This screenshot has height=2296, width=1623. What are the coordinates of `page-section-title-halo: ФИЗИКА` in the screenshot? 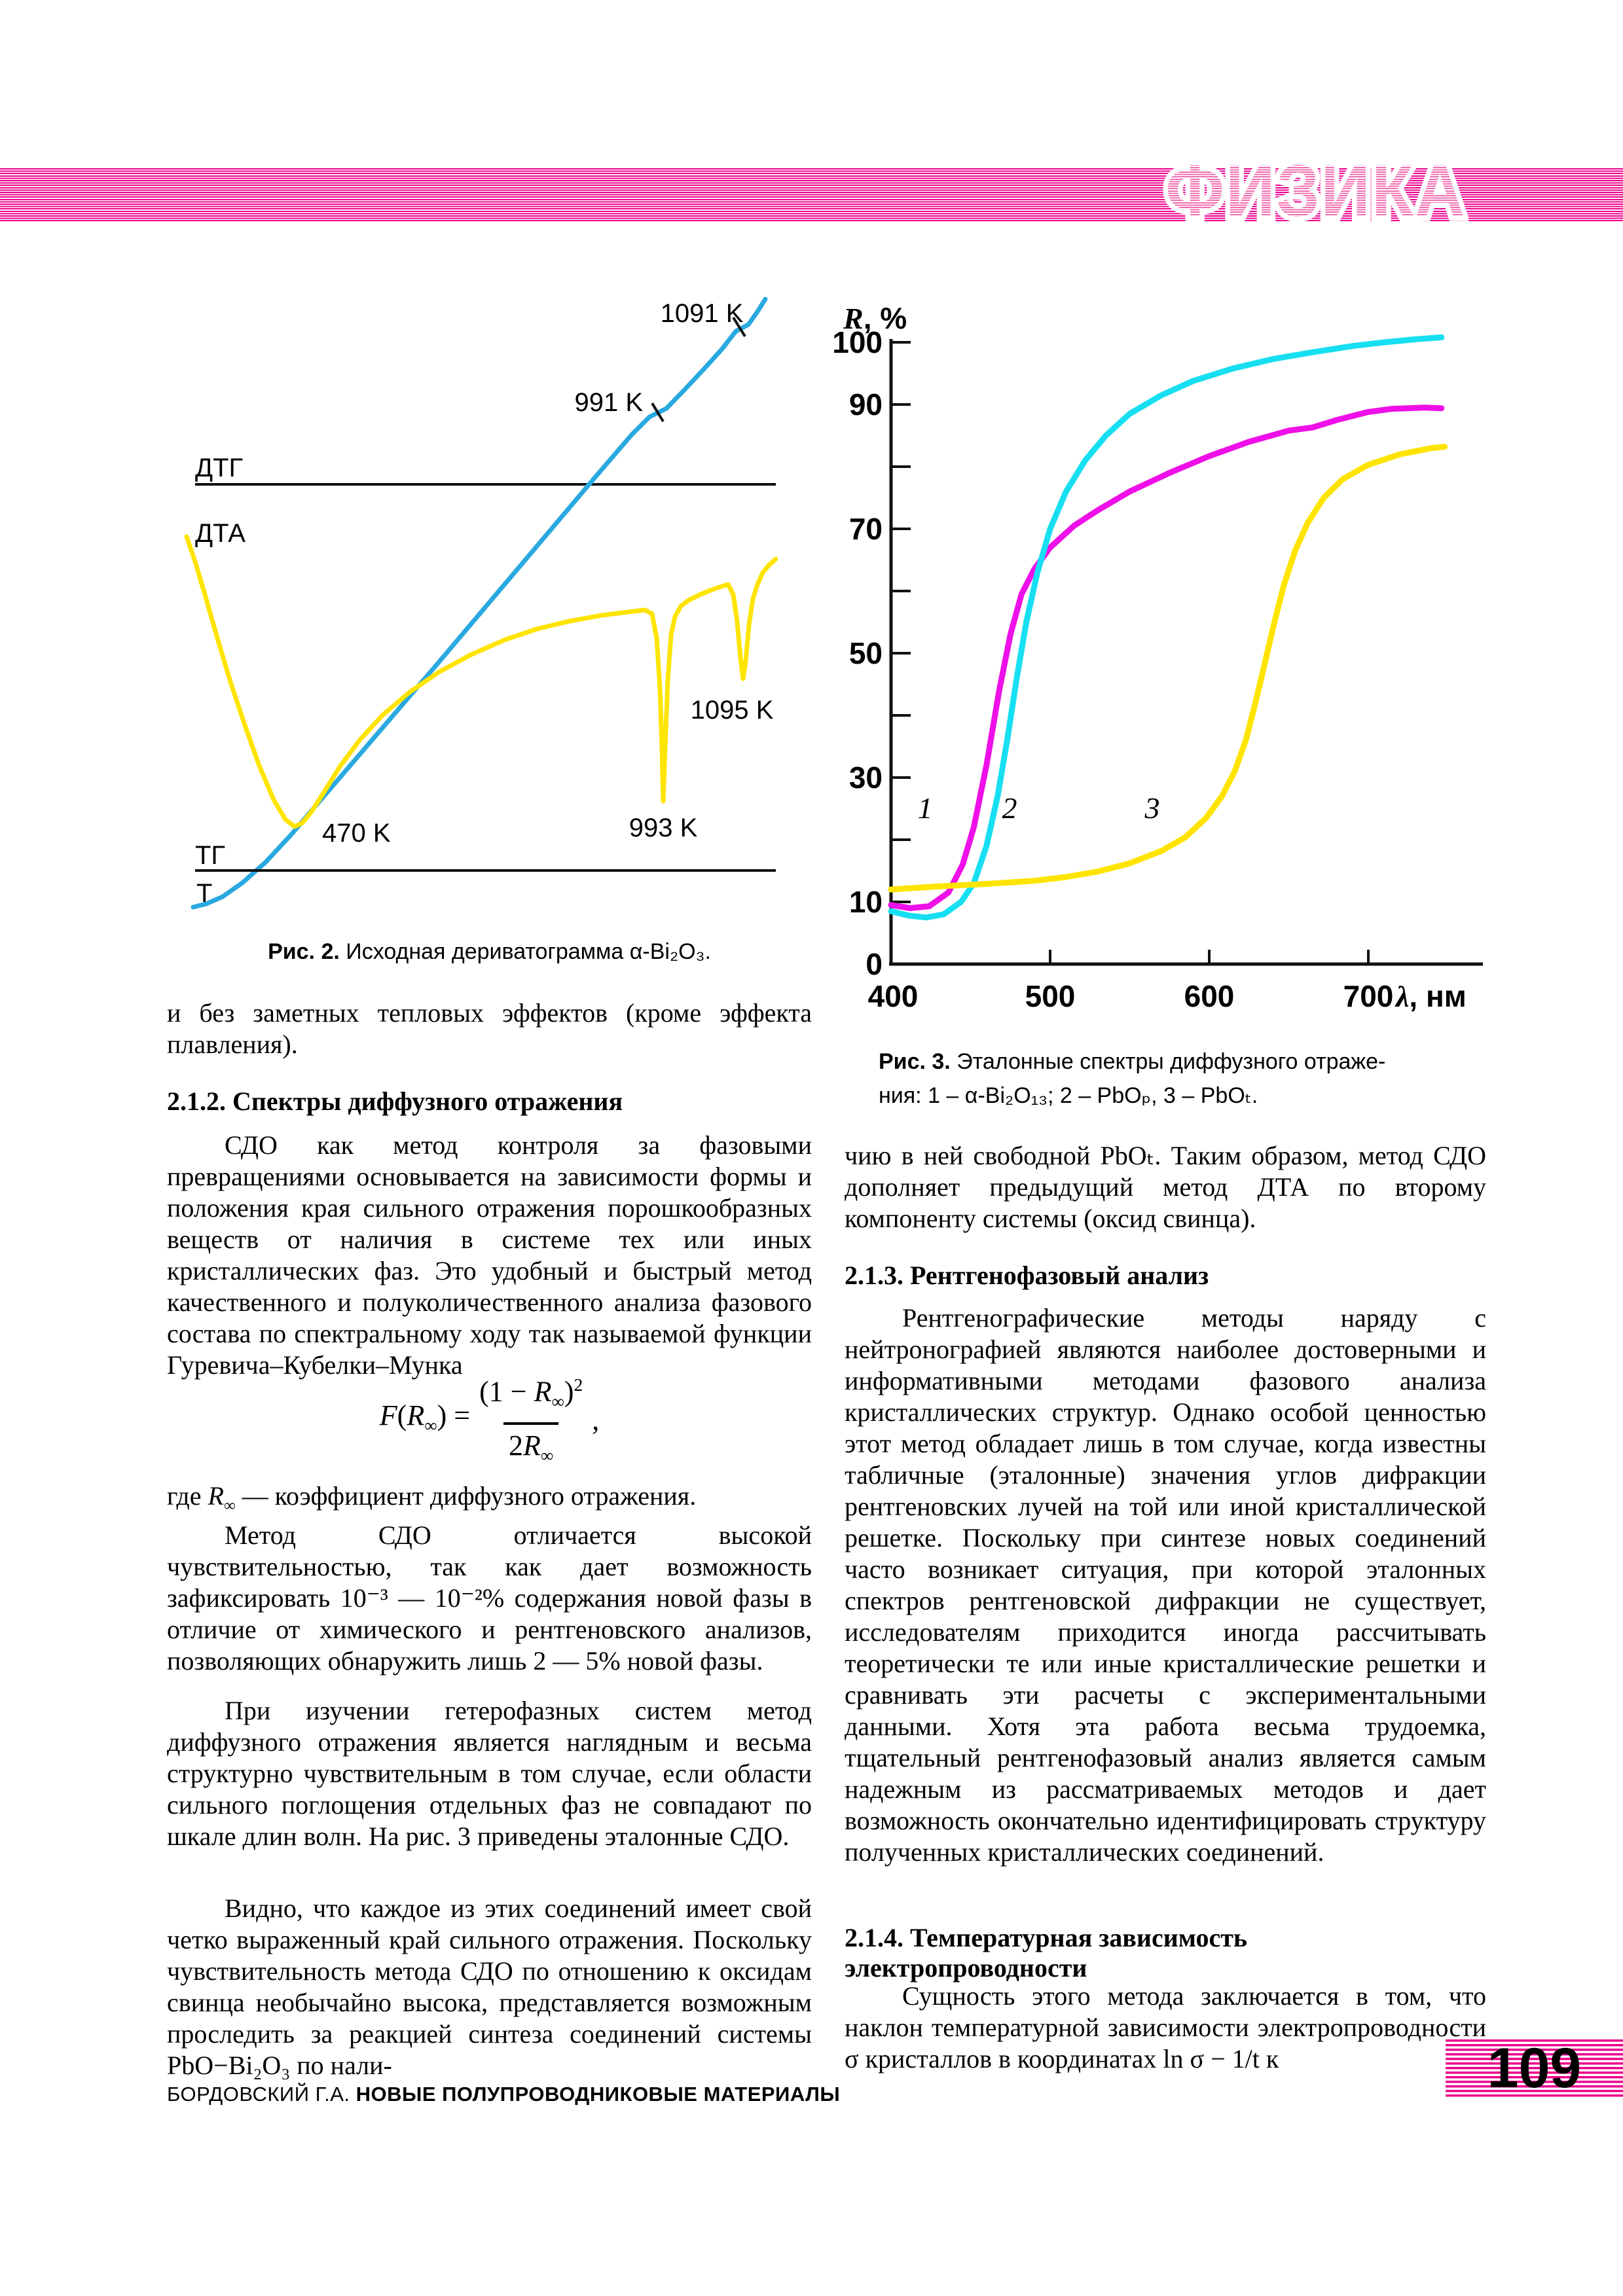 It's located at (1315, 191).